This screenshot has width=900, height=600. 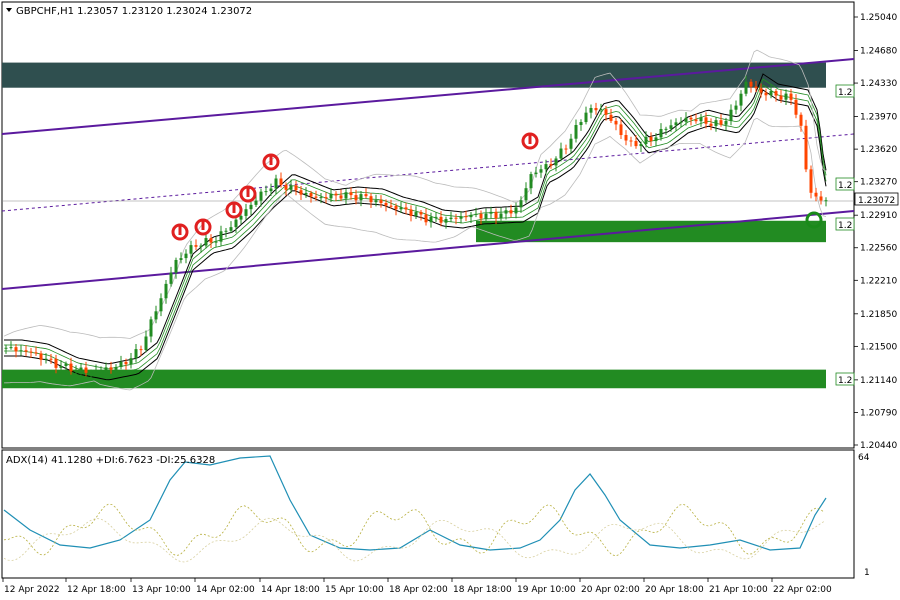 I want to click on price-tick-label: 1.21500, so click(x=878, y=347).